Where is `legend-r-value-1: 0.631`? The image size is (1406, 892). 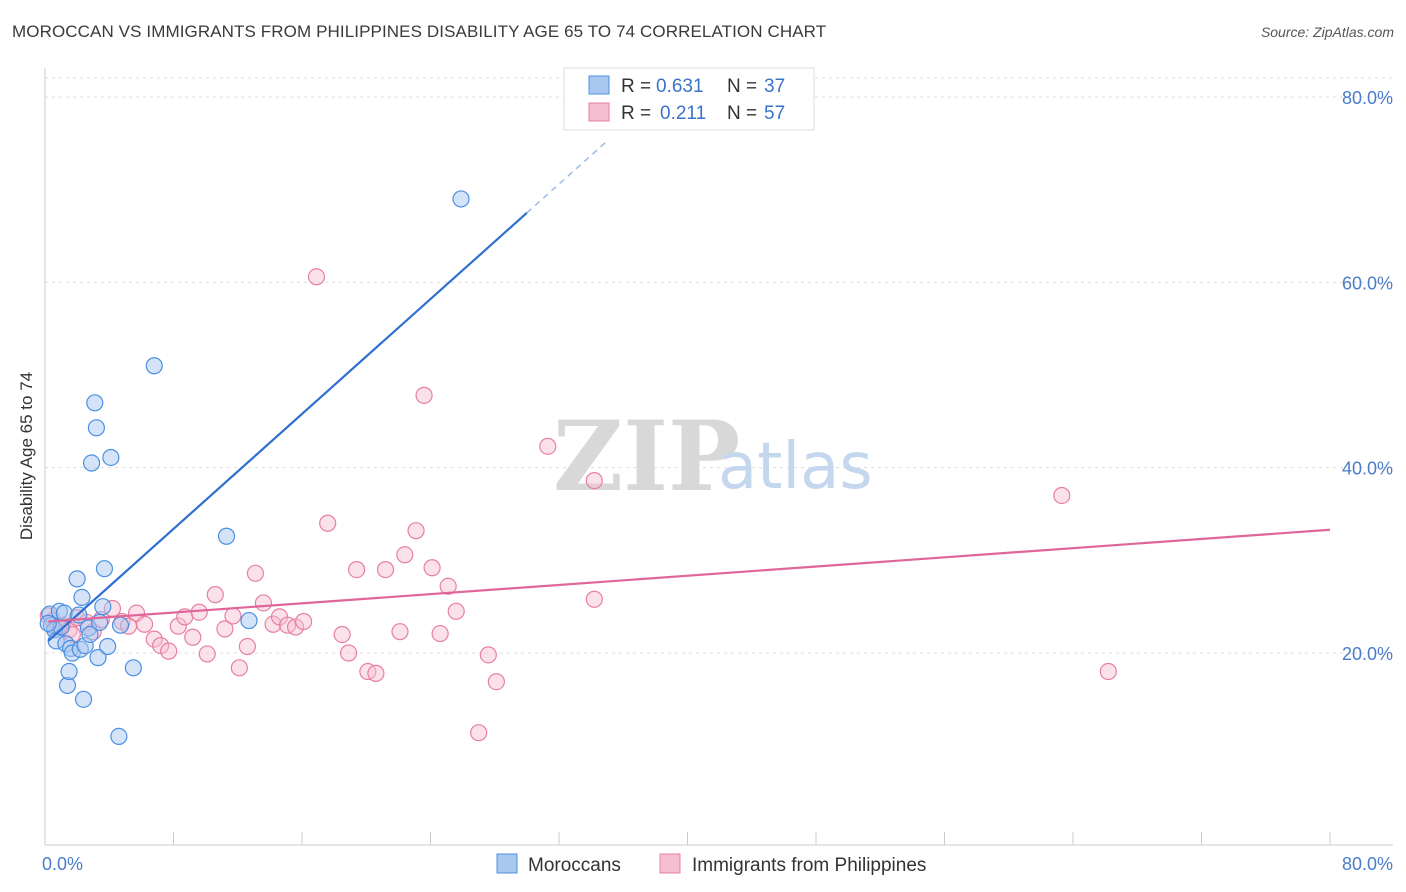
legend-r-value-1: 0.631 is located at coordinates (680, 86).